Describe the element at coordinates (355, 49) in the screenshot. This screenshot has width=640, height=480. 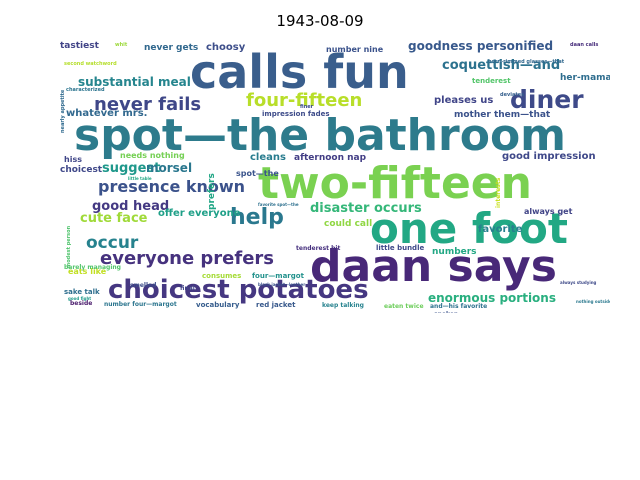
I see `cloud-word: number nine` at that location.